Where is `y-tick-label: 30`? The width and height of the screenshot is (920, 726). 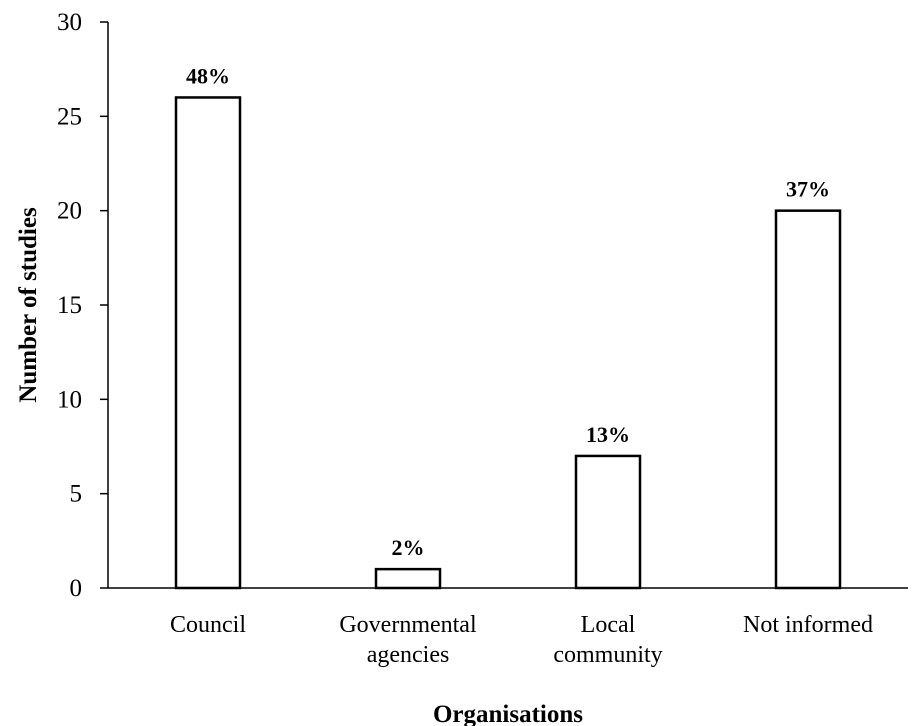 y-tick-label: 30 is located at coordinates (69, 22).